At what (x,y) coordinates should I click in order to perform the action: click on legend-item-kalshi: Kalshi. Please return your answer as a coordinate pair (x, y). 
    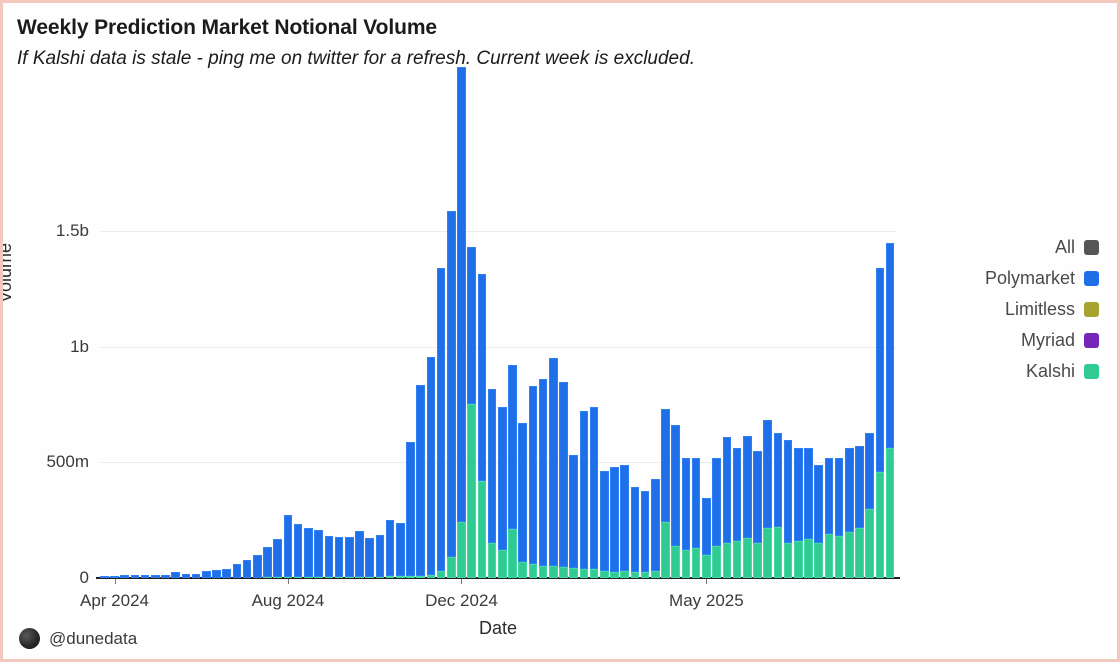
    Looking at the image, I should click on (1019, 371).